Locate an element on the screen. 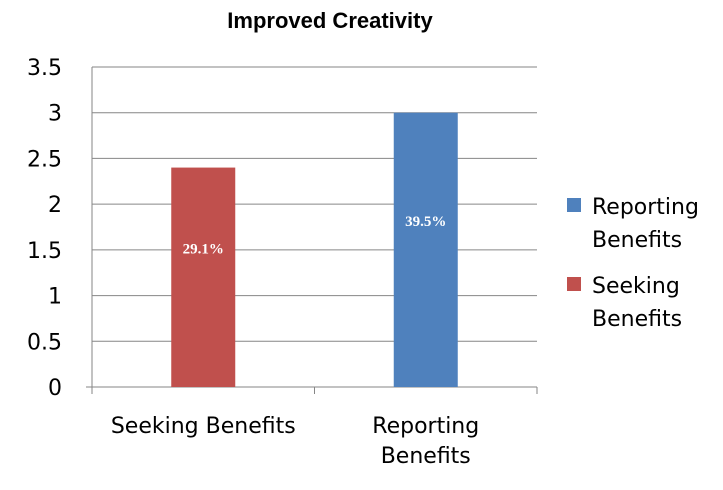 The width and height of the screenshot is (723, 490). y-tick-label: 1.5 is located at coordinates (44, 251).